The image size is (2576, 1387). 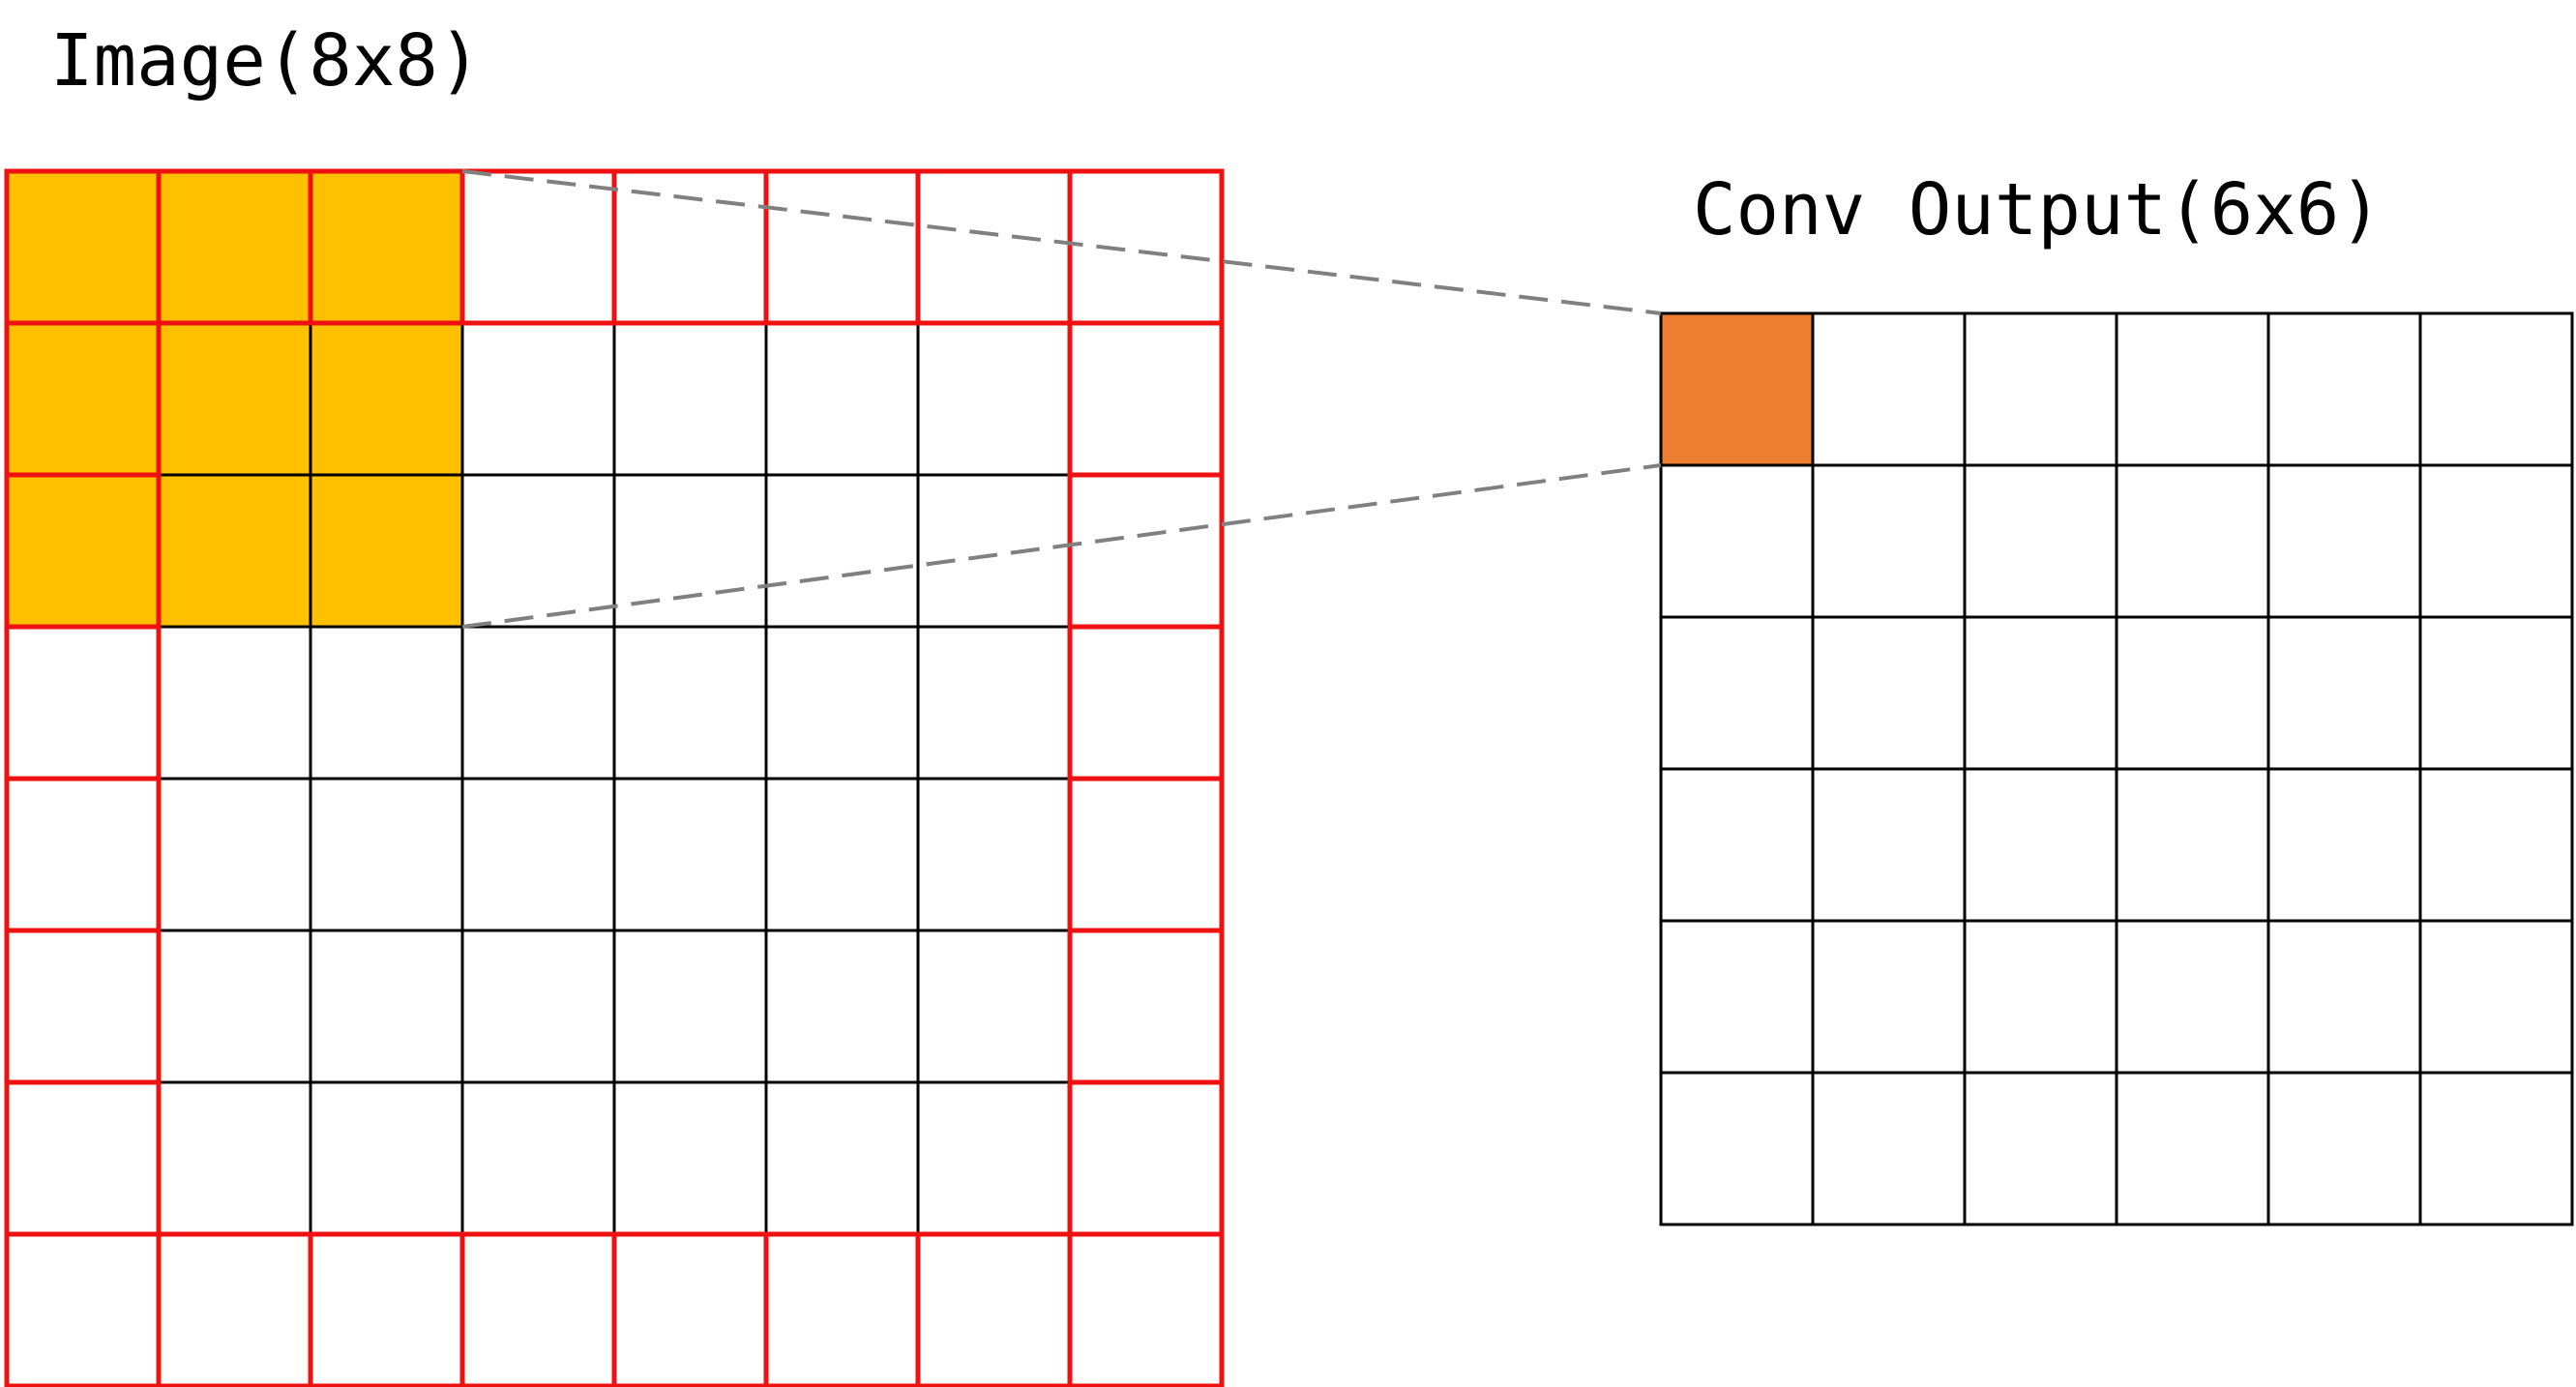 I want to click on conv-output-title: Conv Output(6x6), so click(x=2038, y=210).